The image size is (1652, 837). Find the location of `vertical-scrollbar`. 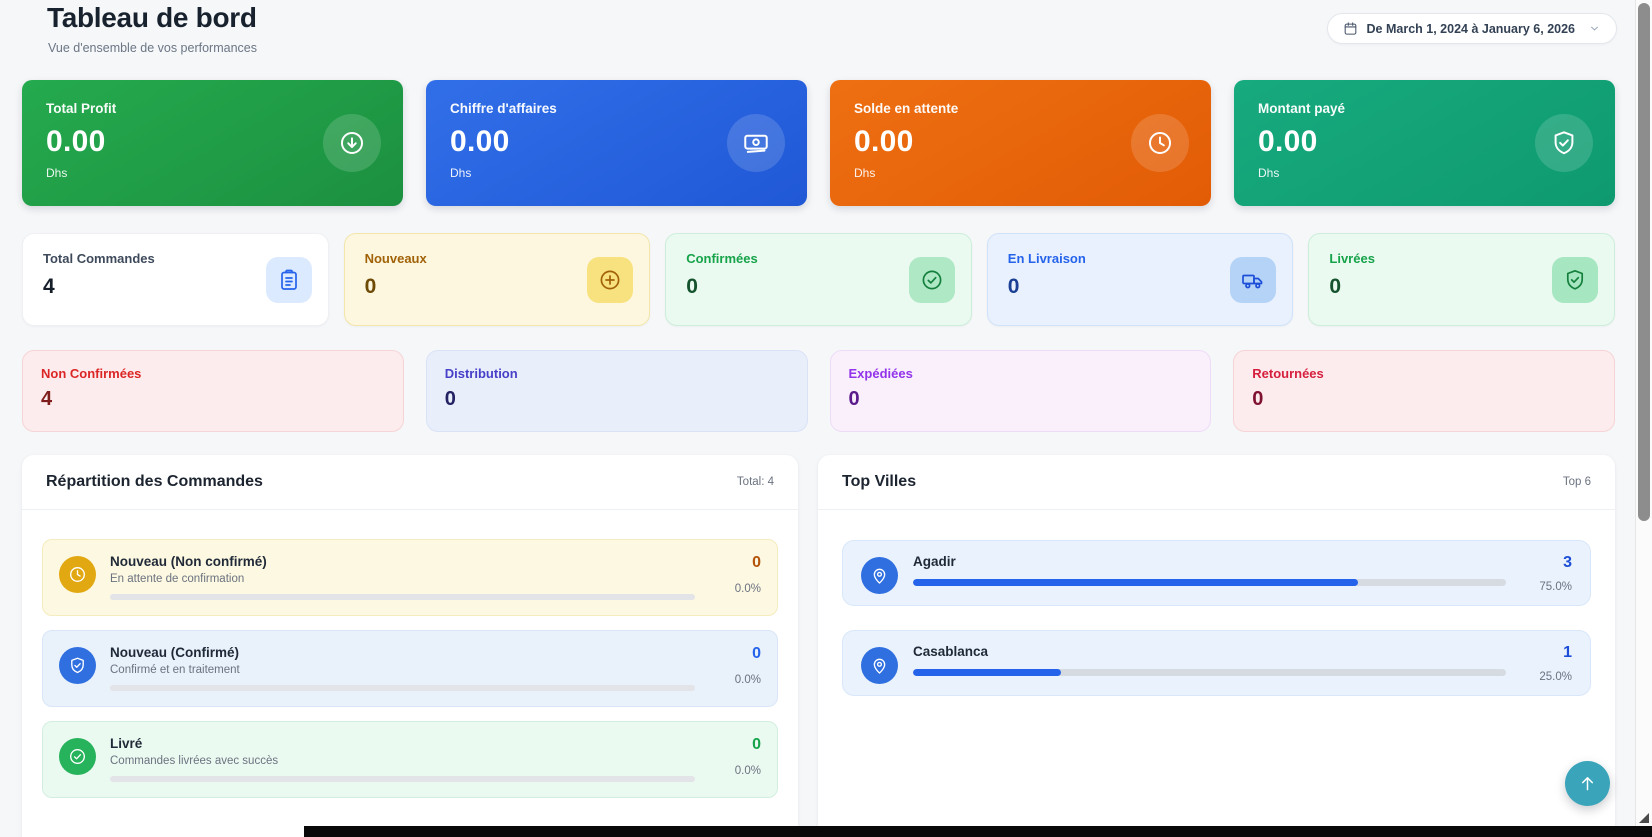

vertical-scrollbar is located at coordinates (1643, 418).